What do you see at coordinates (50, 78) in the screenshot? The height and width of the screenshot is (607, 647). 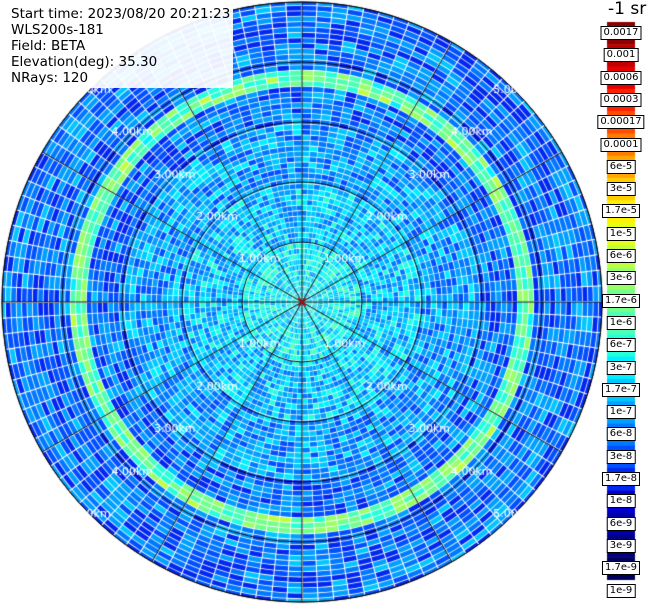 I see `nrays-text: NRays: 120` at bounding box center [50, 78].